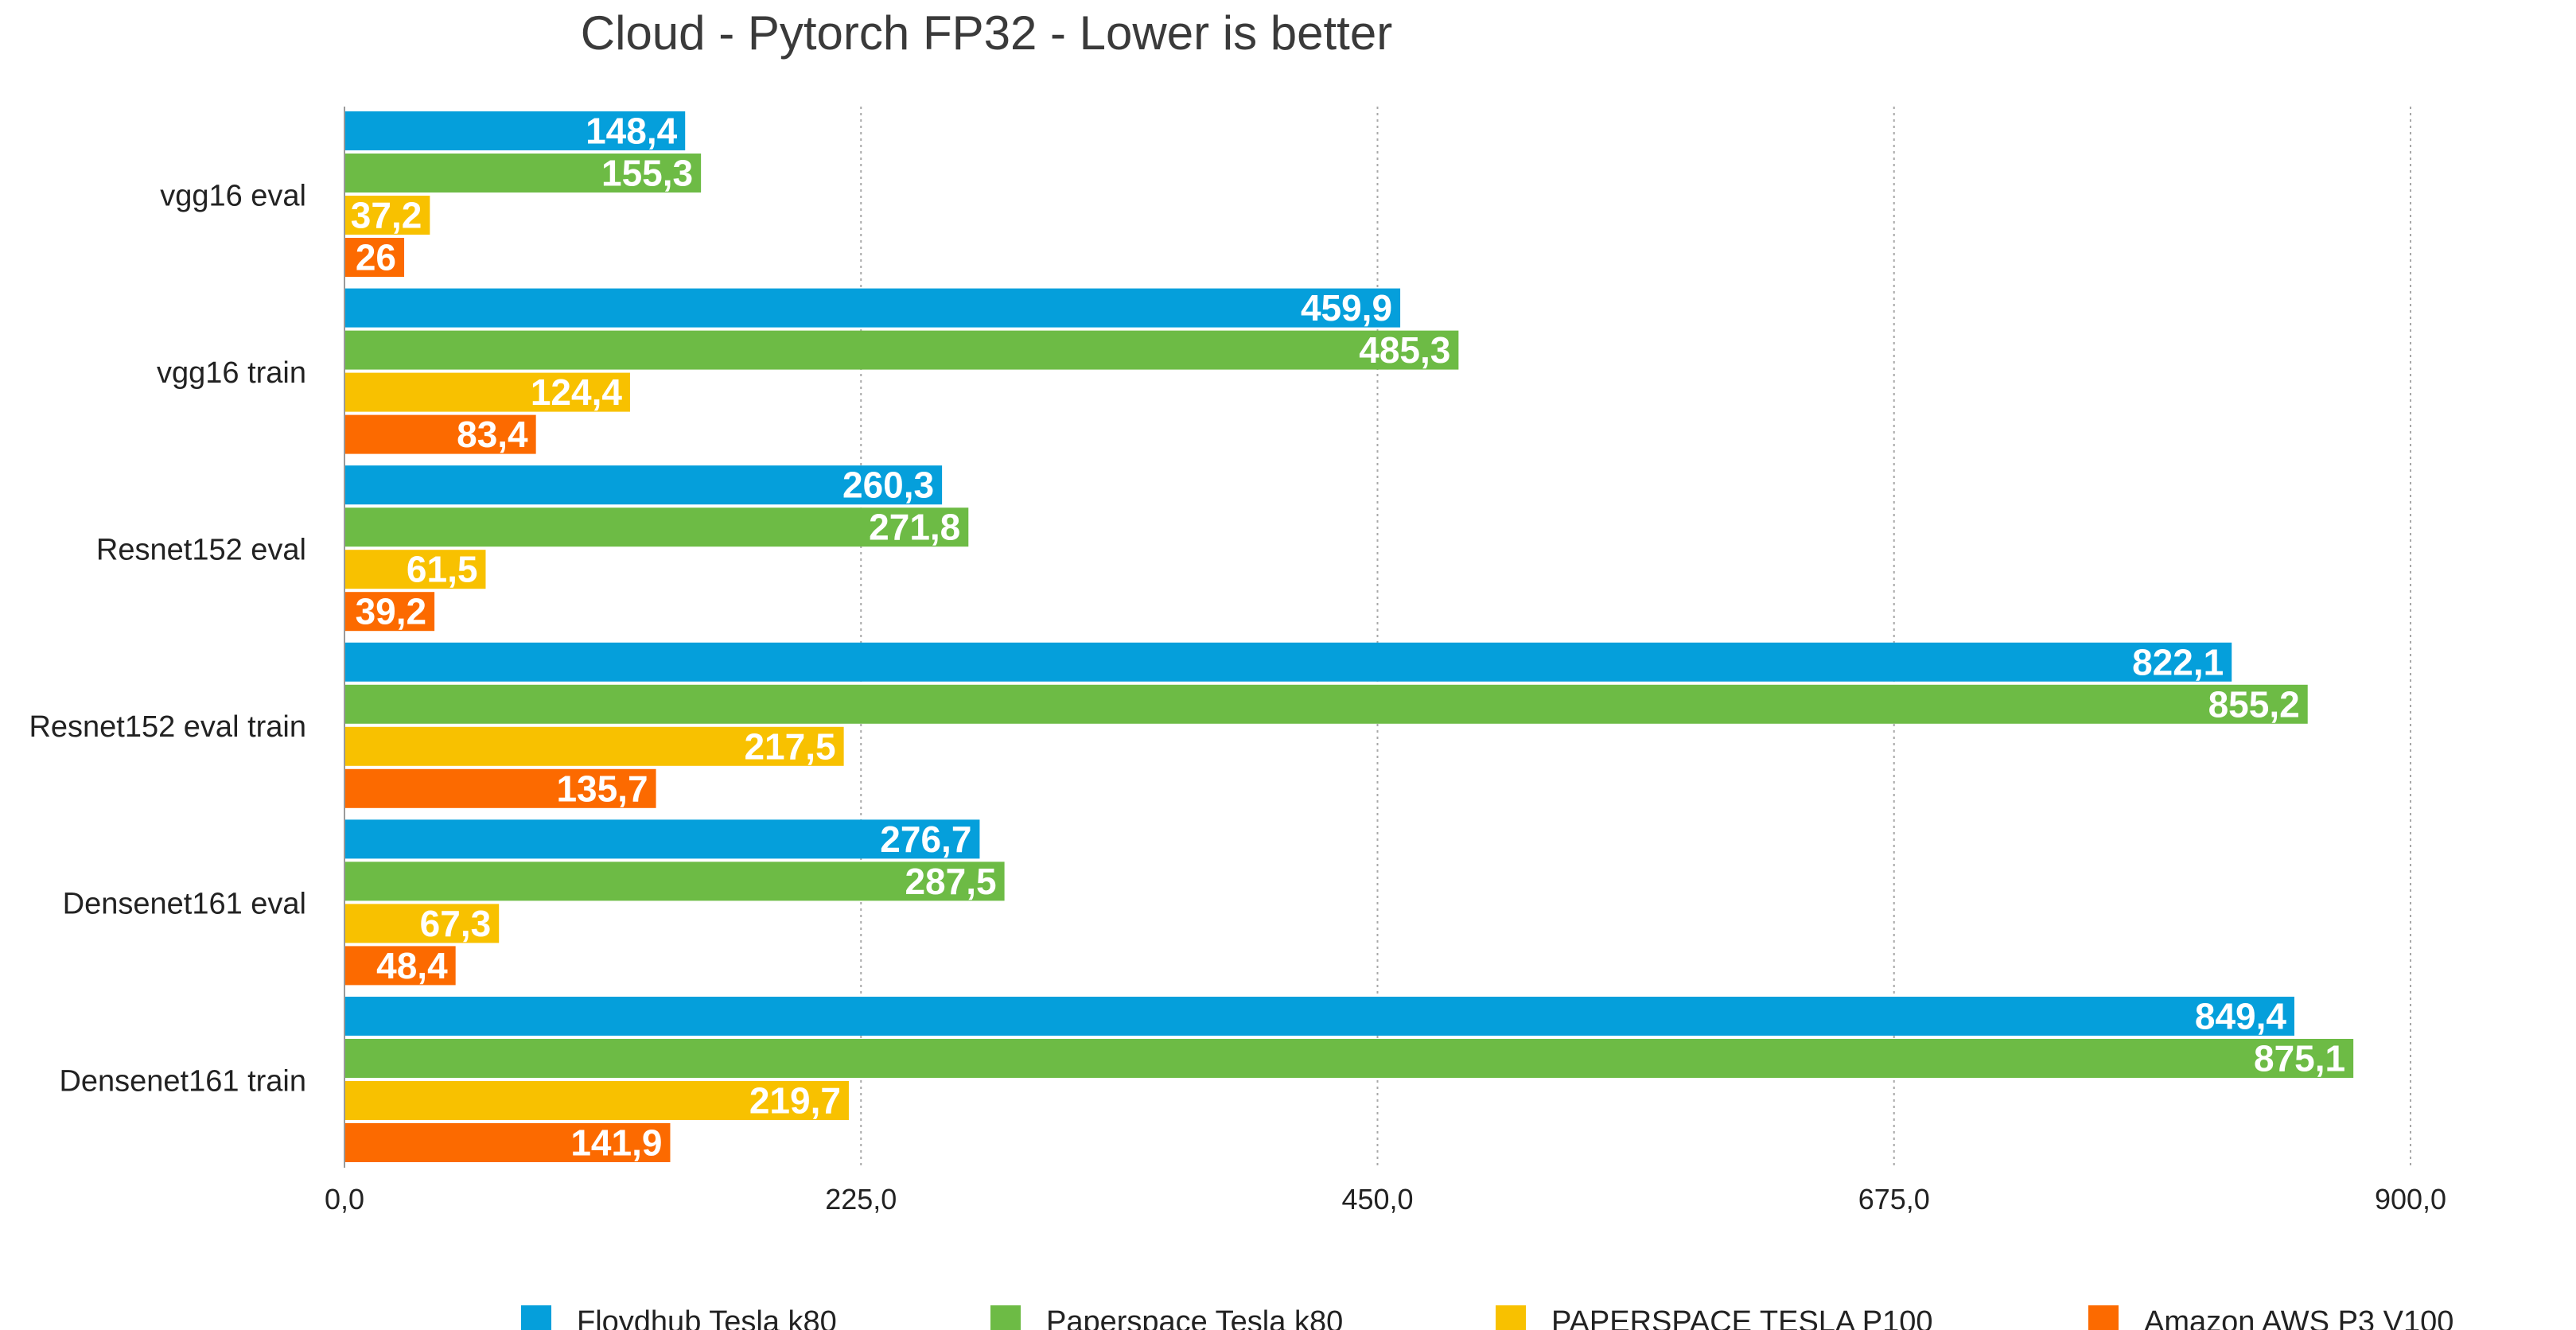 The height and width of the screenshot is (1330, 2576). I want to click on x-tick-label: 0,0, so click(345, 1199).